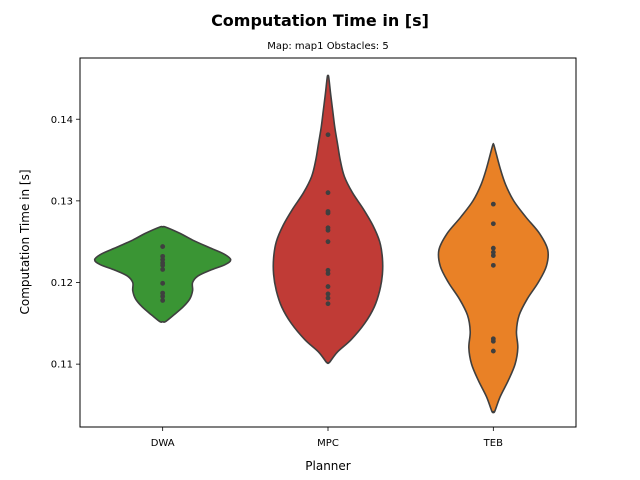 This screenshot has width=640, height=480. What do you see at coordinates (320, 20) in the screenshot?
I see `chart-title: Computation Time in [s]` at bounding box center [320, 20].